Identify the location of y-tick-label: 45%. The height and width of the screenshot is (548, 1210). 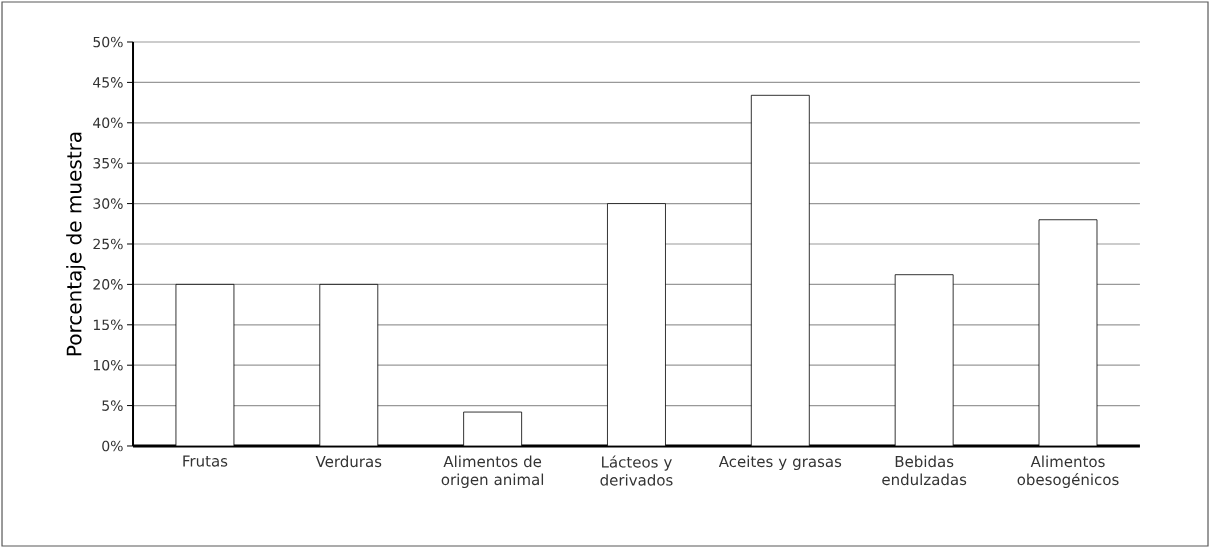
(108, 82).